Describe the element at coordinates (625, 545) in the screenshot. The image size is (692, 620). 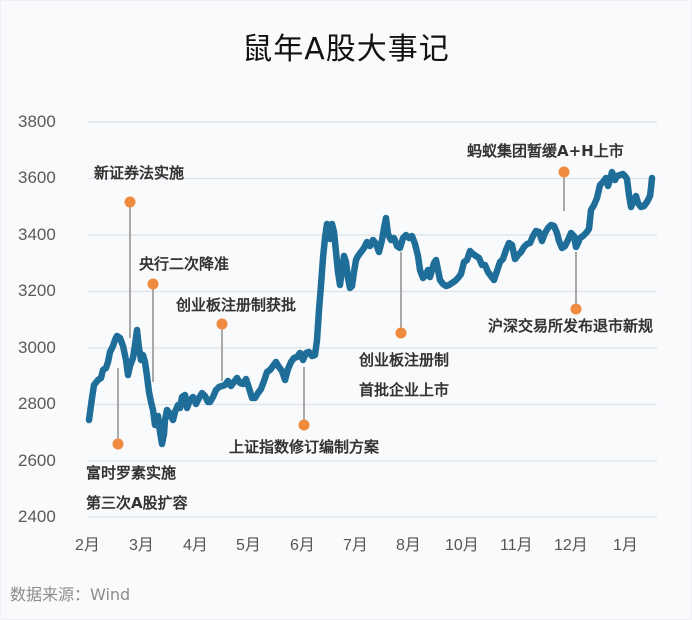
I see `x-tick-jan: 1月` at that location.